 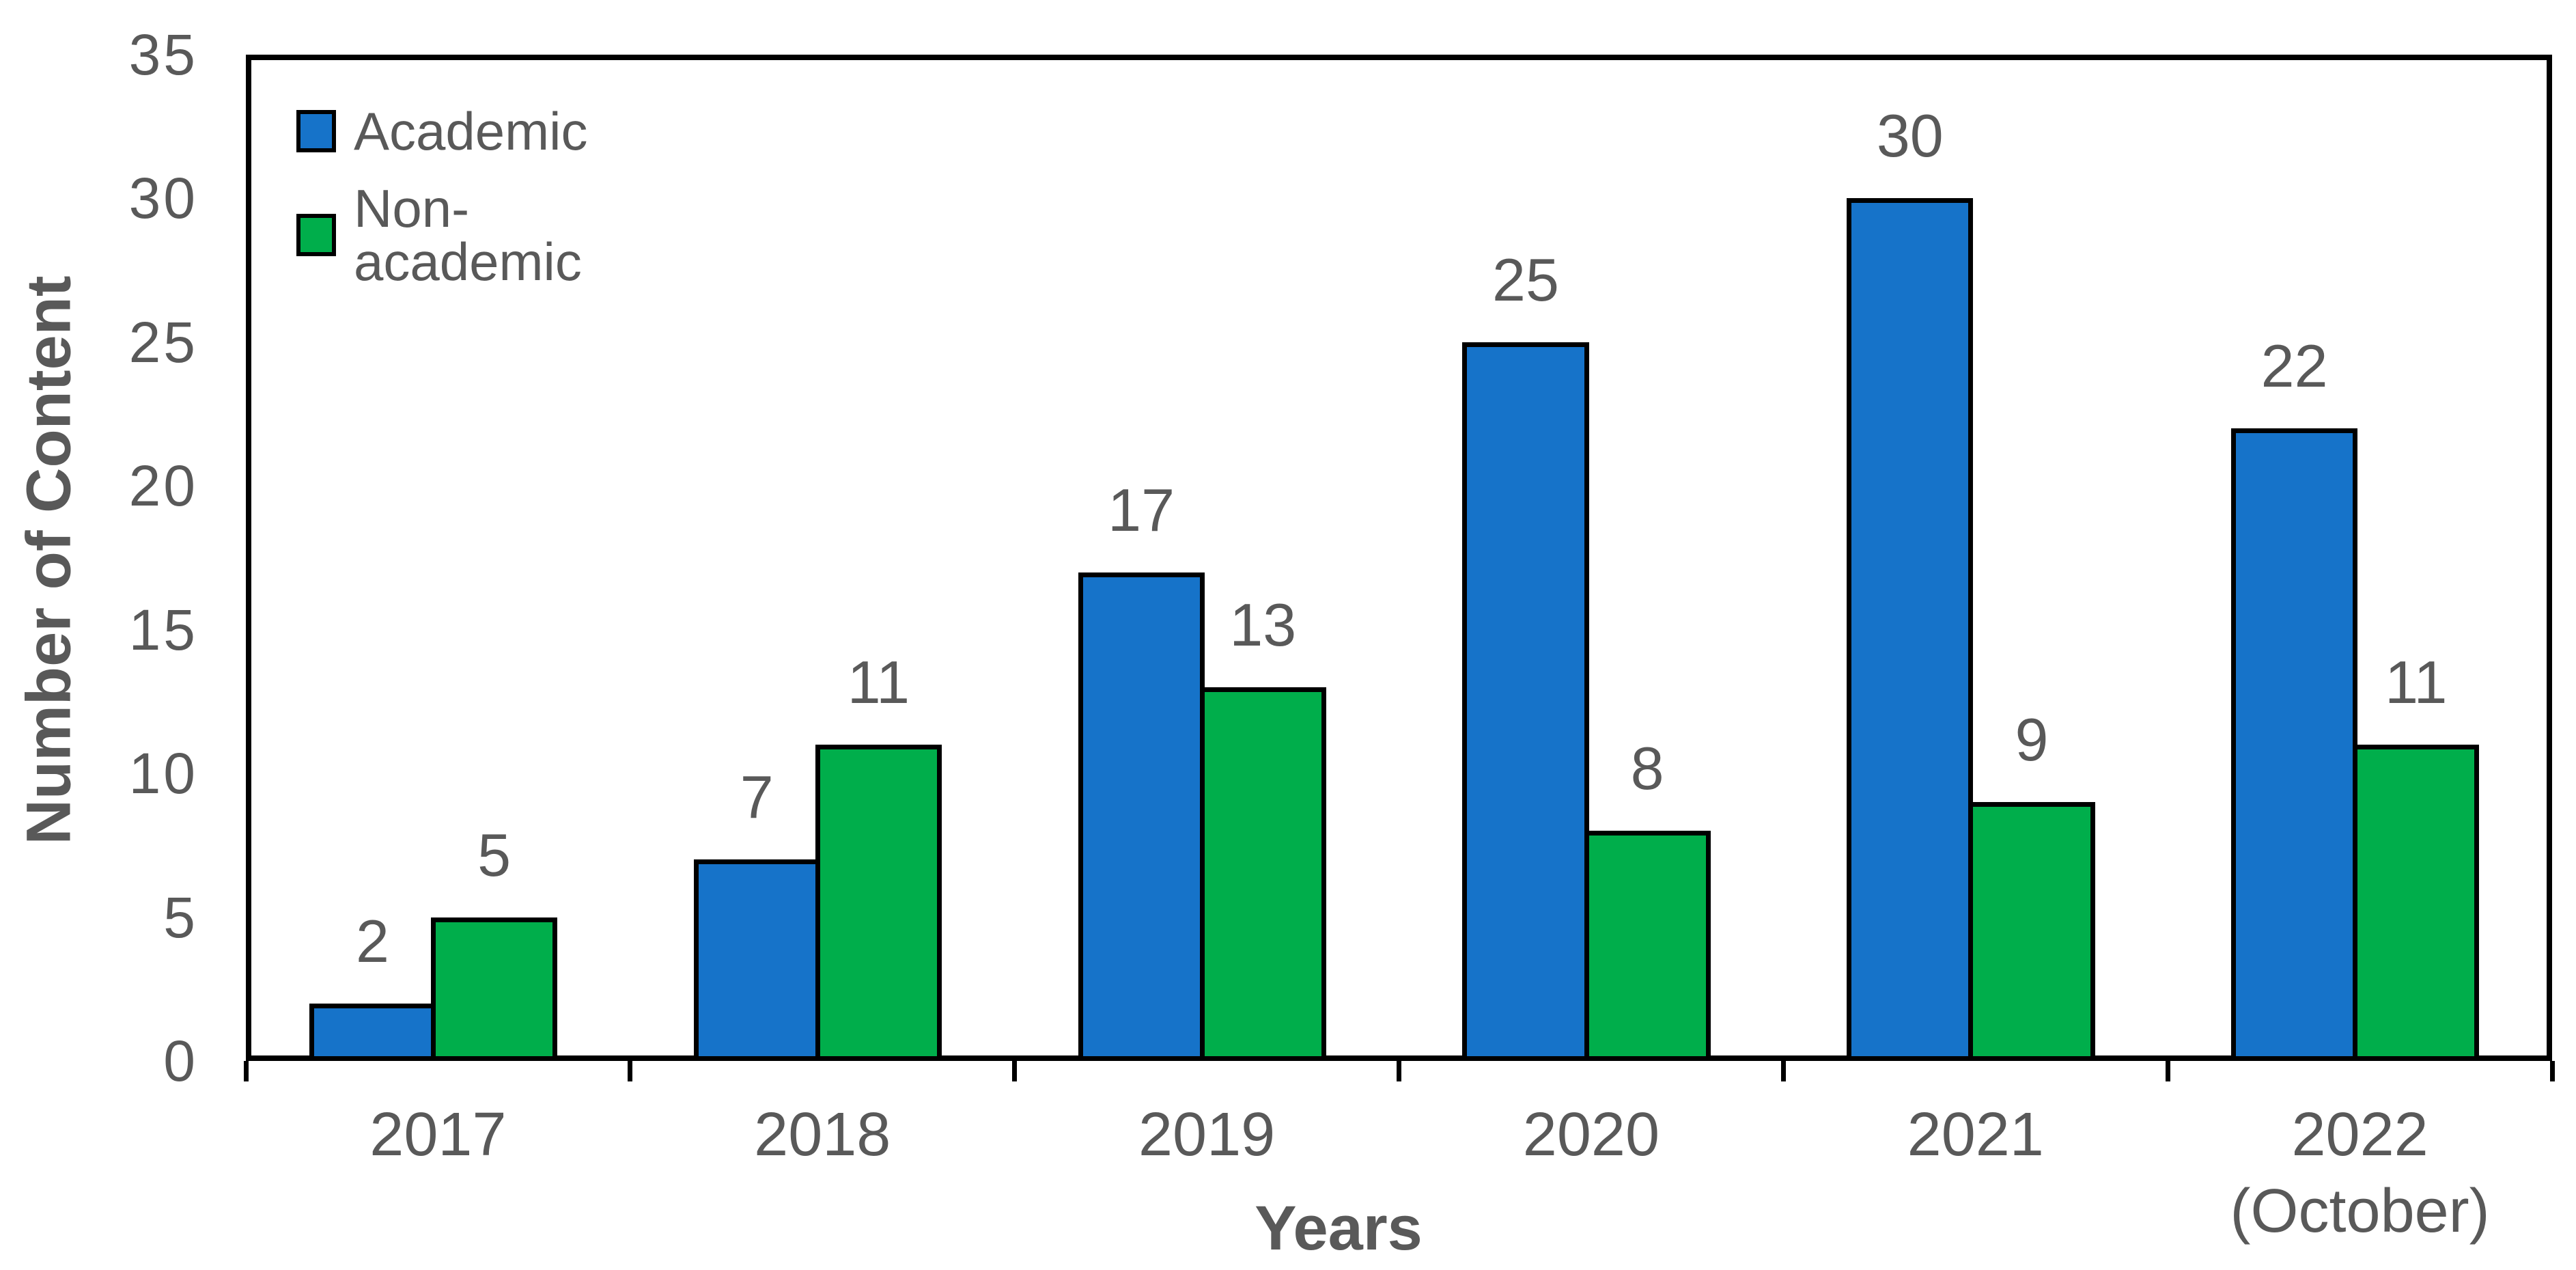 I want to click on legend-item-academic: Academic, so click(x=441, y=131).